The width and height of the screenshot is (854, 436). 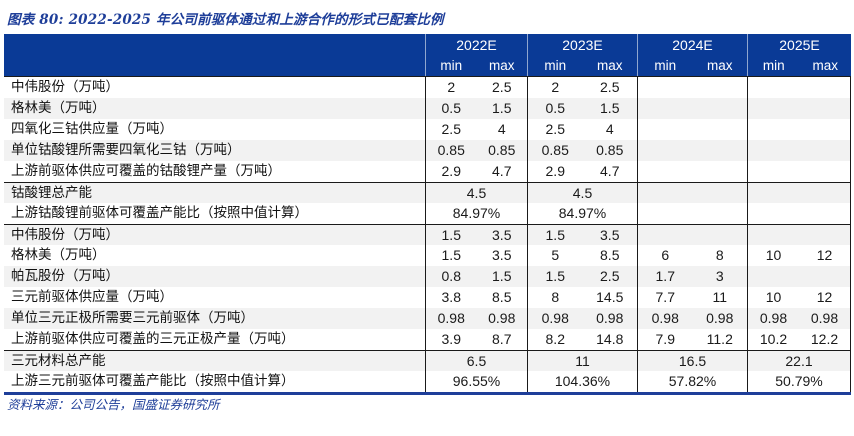 I want to click on table-row: 单位钴酸锂所需要四氧化三钴（万吨） 0.85 0.85 0.85 0.85, so click(x=427, y=150).